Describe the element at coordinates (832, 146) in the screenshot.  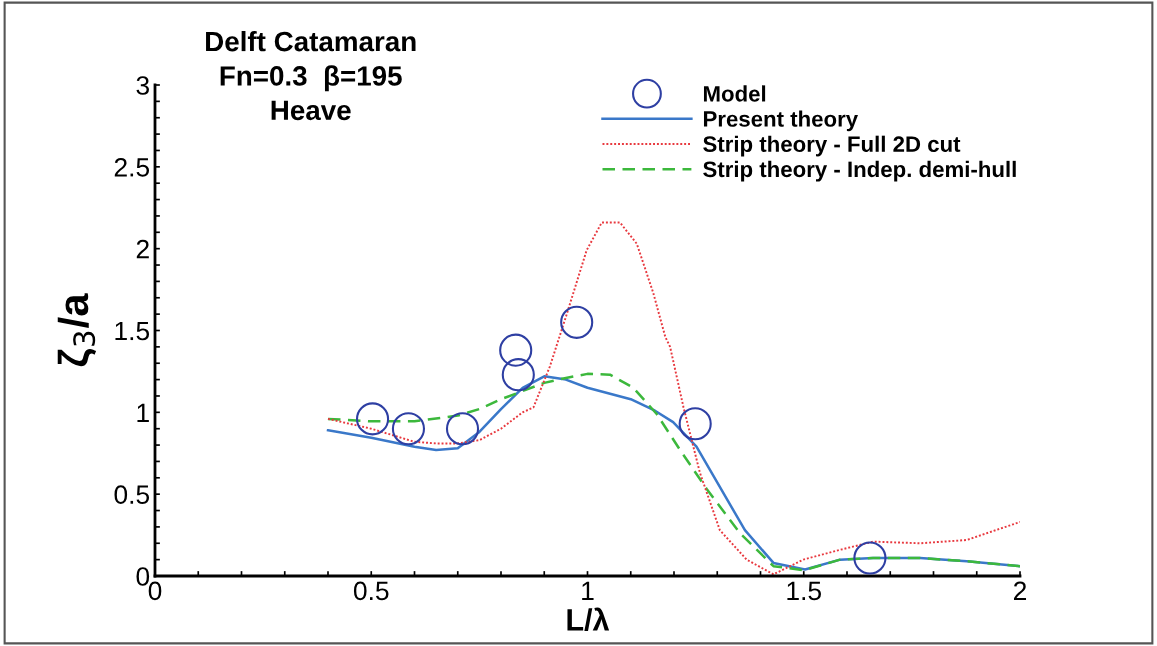
I see `legend-label: Strip theory - Full 2D cut` at that location.